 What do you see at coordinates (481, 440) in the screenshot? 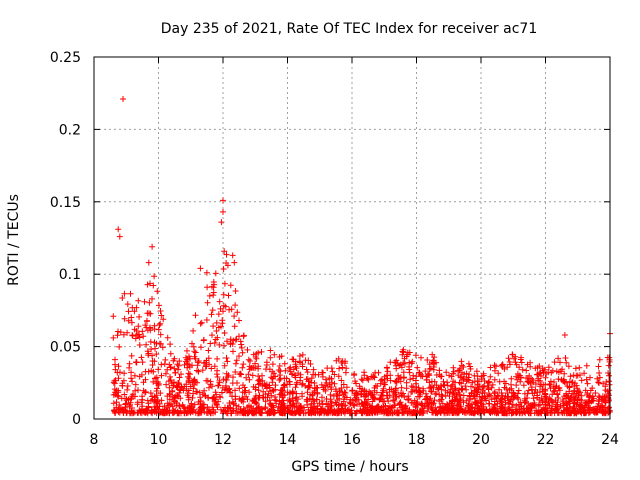
I see `x-tick-label: 20` at bounding box center [481, 440].